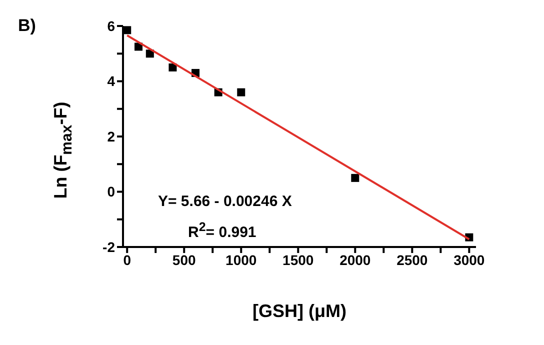 The image size is (544, 345). Describe the element at coordinates (184, 260) in the screenshot. I see `x-tick-label: 500` at that location.